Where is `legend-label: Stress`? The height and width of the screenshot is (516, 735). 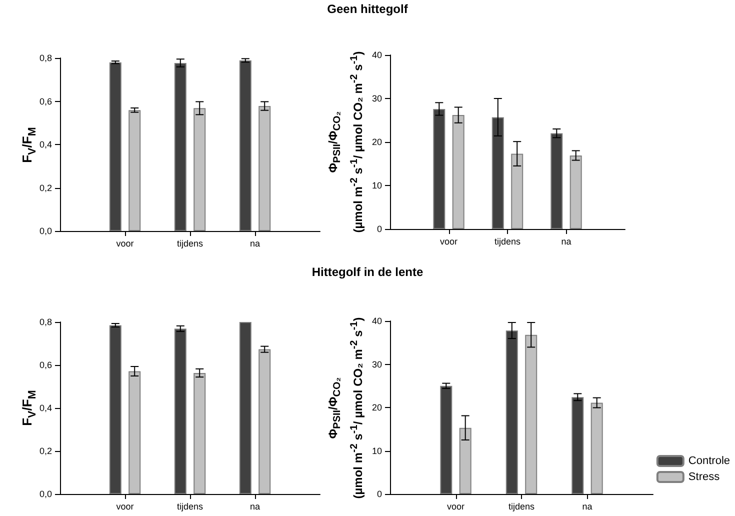
legend-label: Stress is located at coordinates (704, 477).